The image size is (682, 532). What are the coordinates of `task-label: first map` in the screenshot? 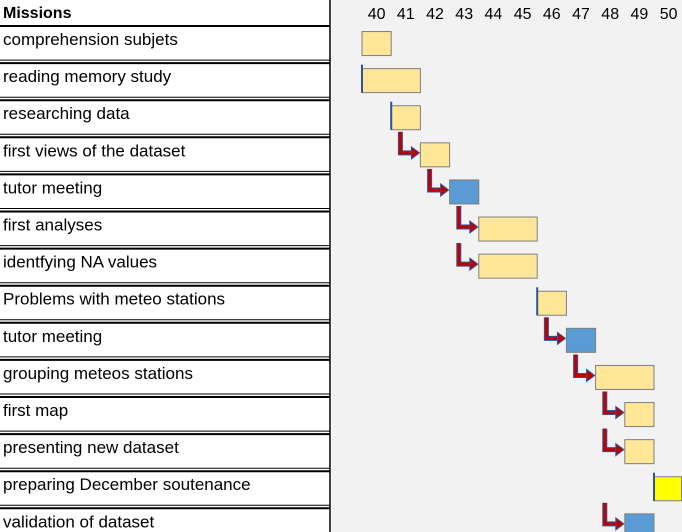 It's located at (35, 410).